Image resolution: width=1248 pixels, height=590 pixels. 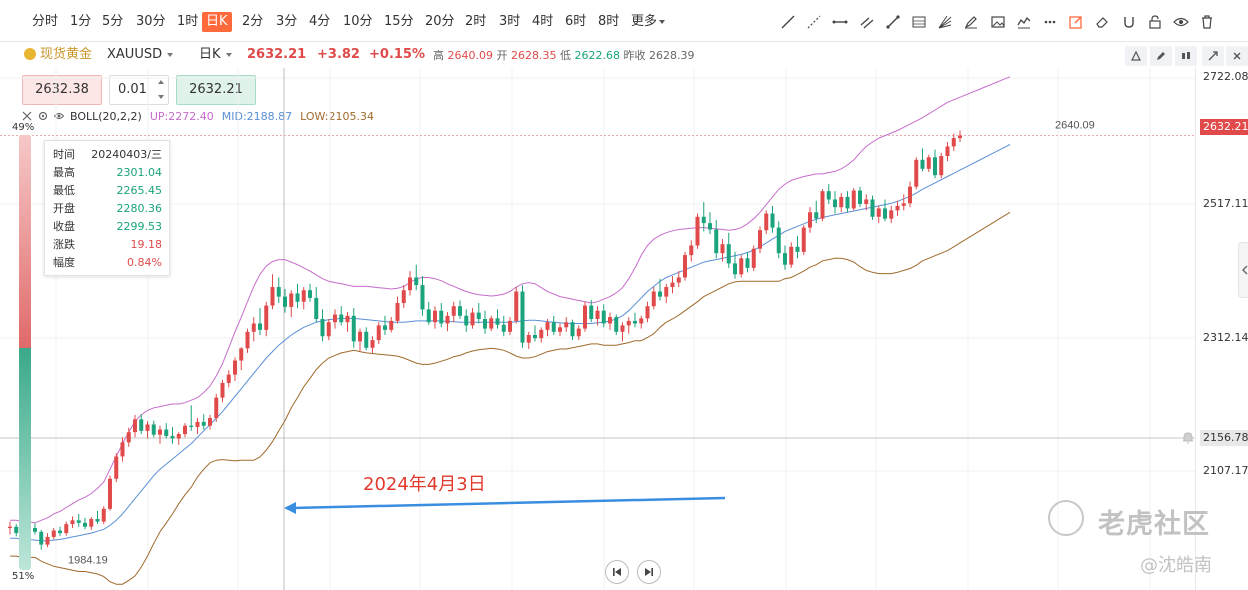 I want to click on more-dots-tool, so click(x=1050, y=22).